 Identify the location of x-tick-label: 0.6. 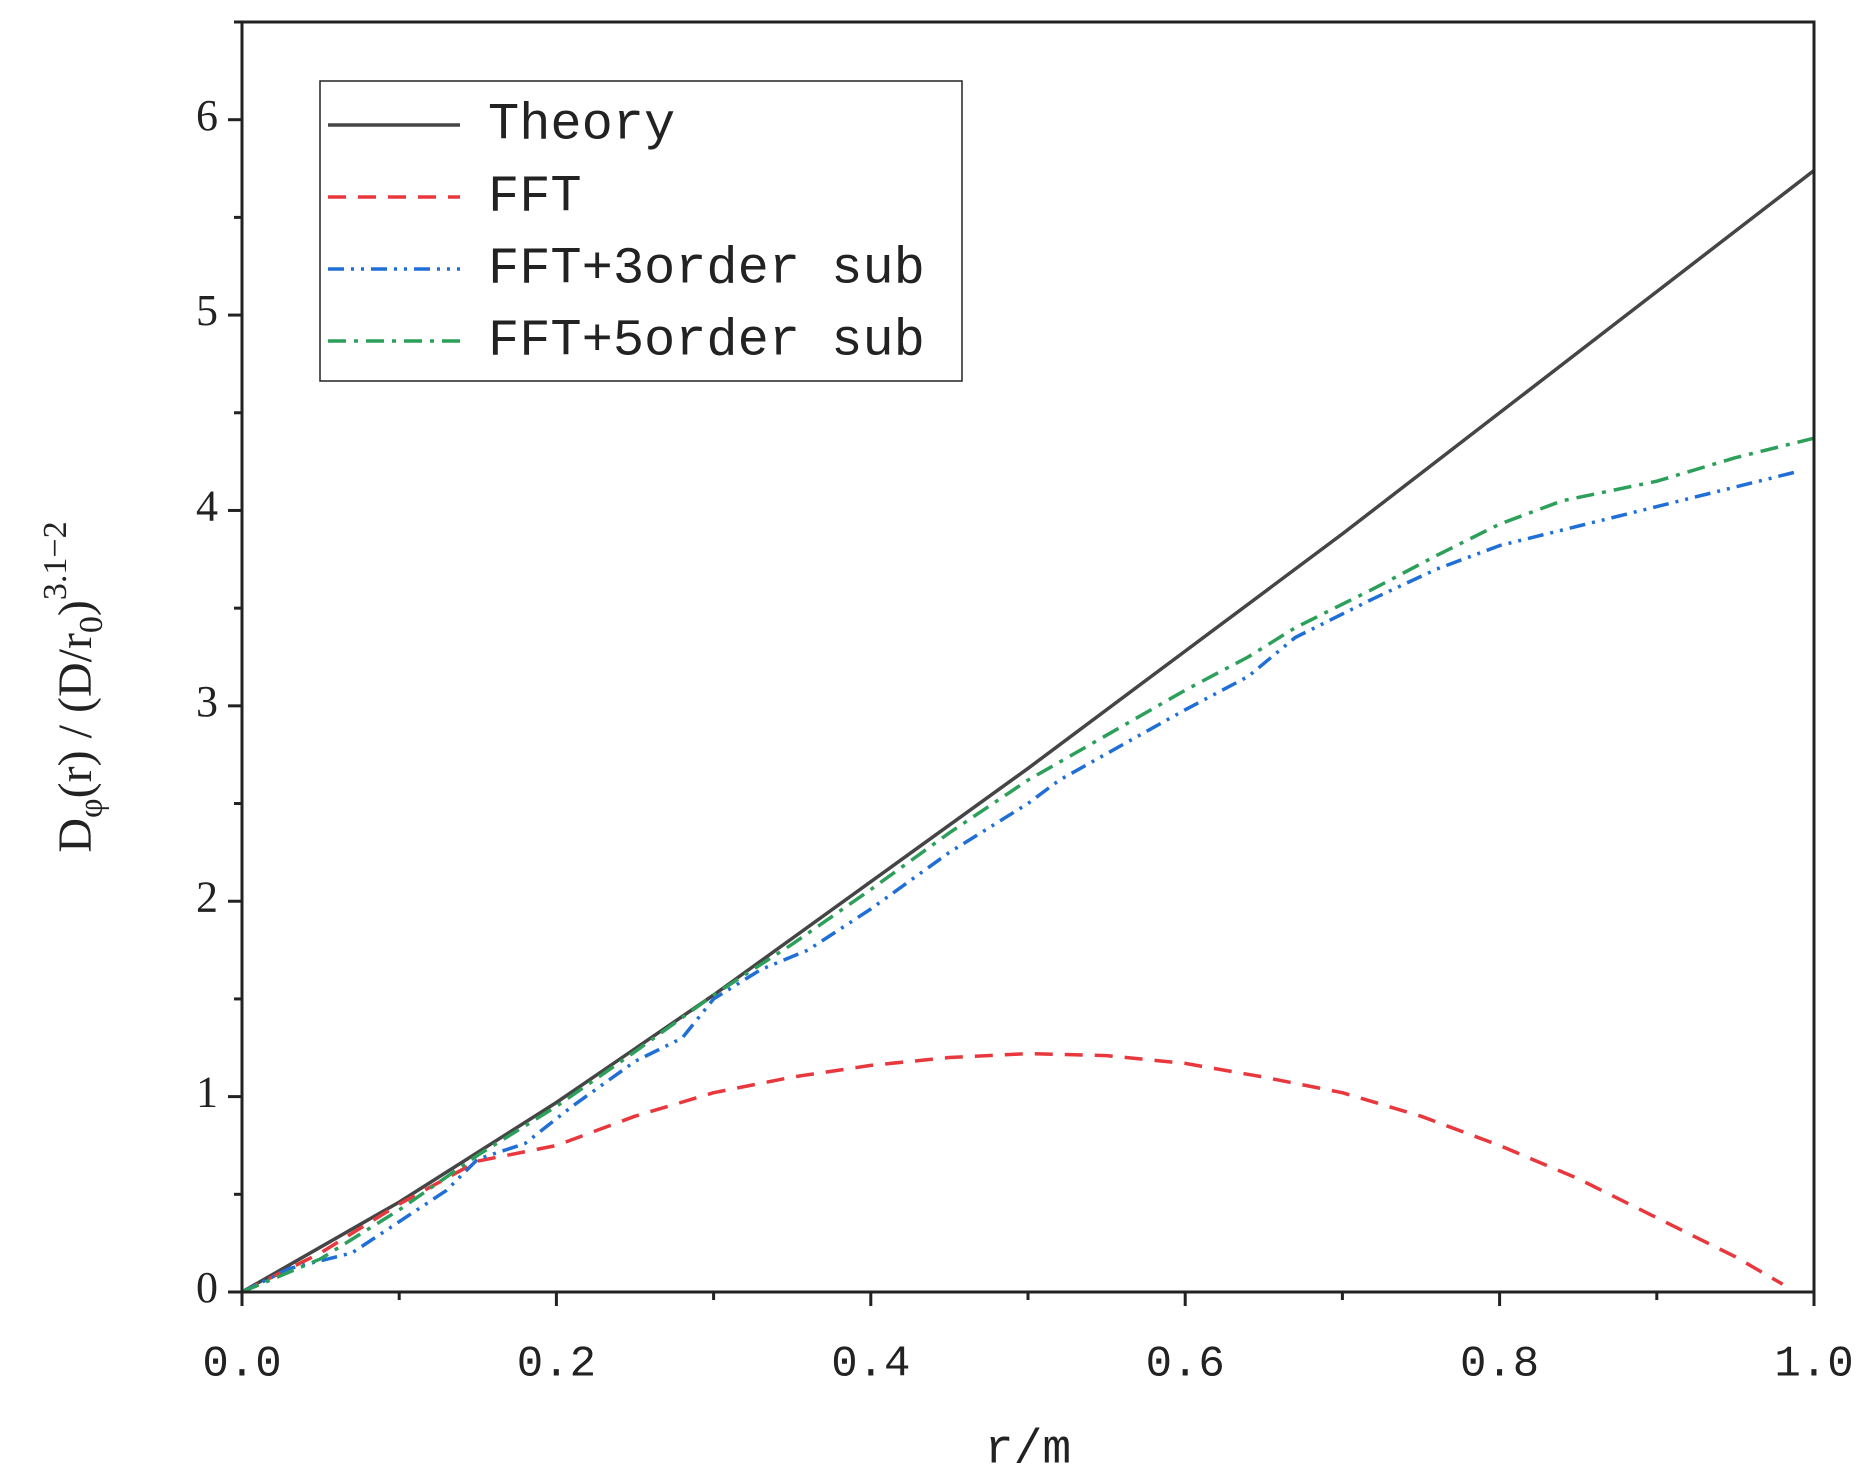
(1185, 1365).